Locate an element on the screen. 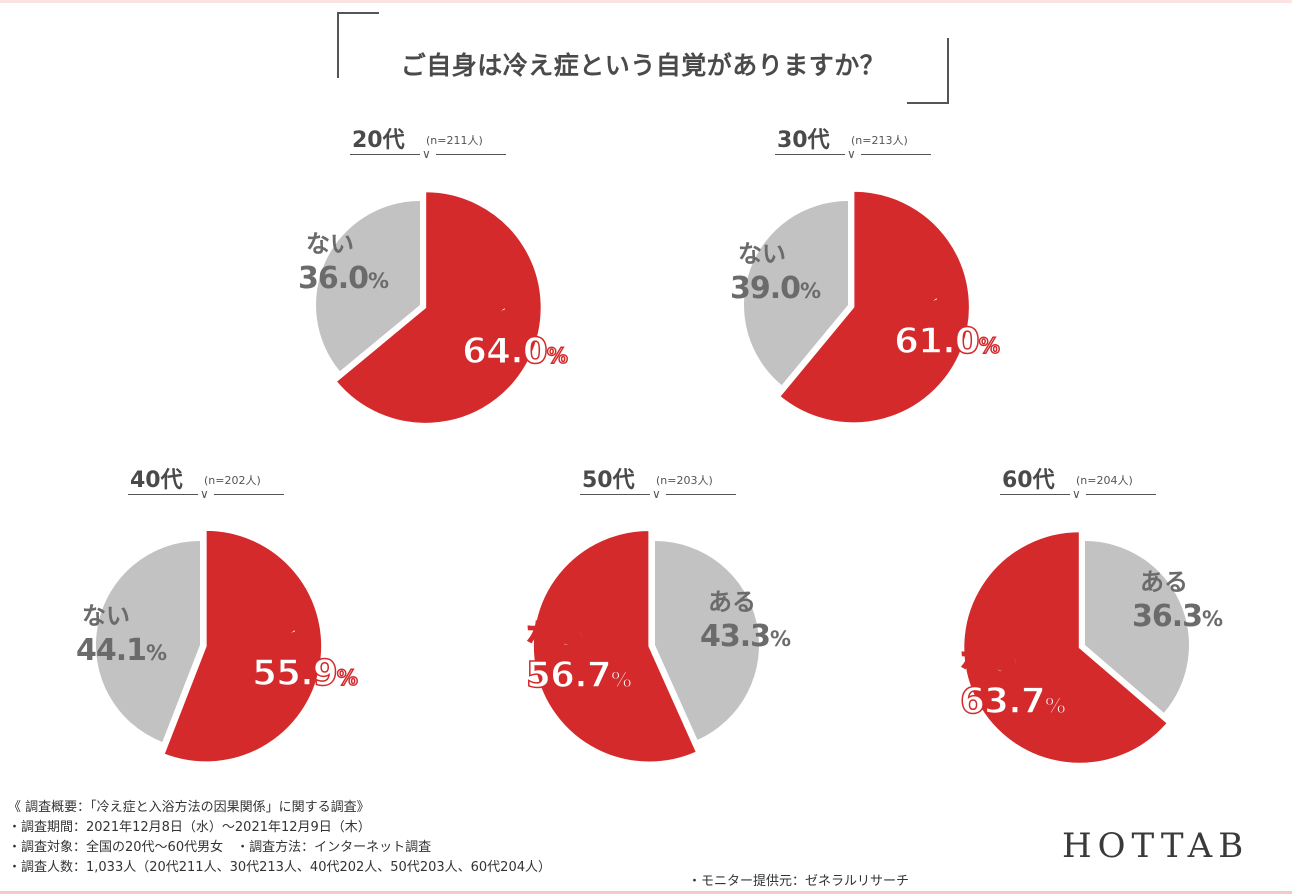  brand-logo: HOTTAB is located at coordinates (1156, 846).